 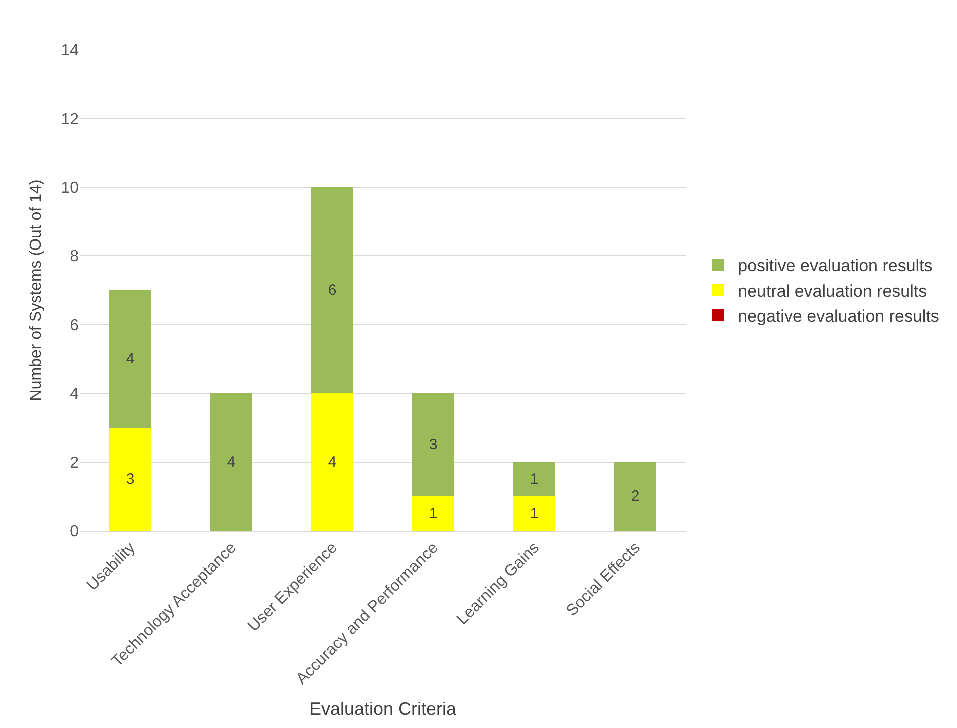 I want to click on y-tick-label: 14, so click(x=70, y=51).